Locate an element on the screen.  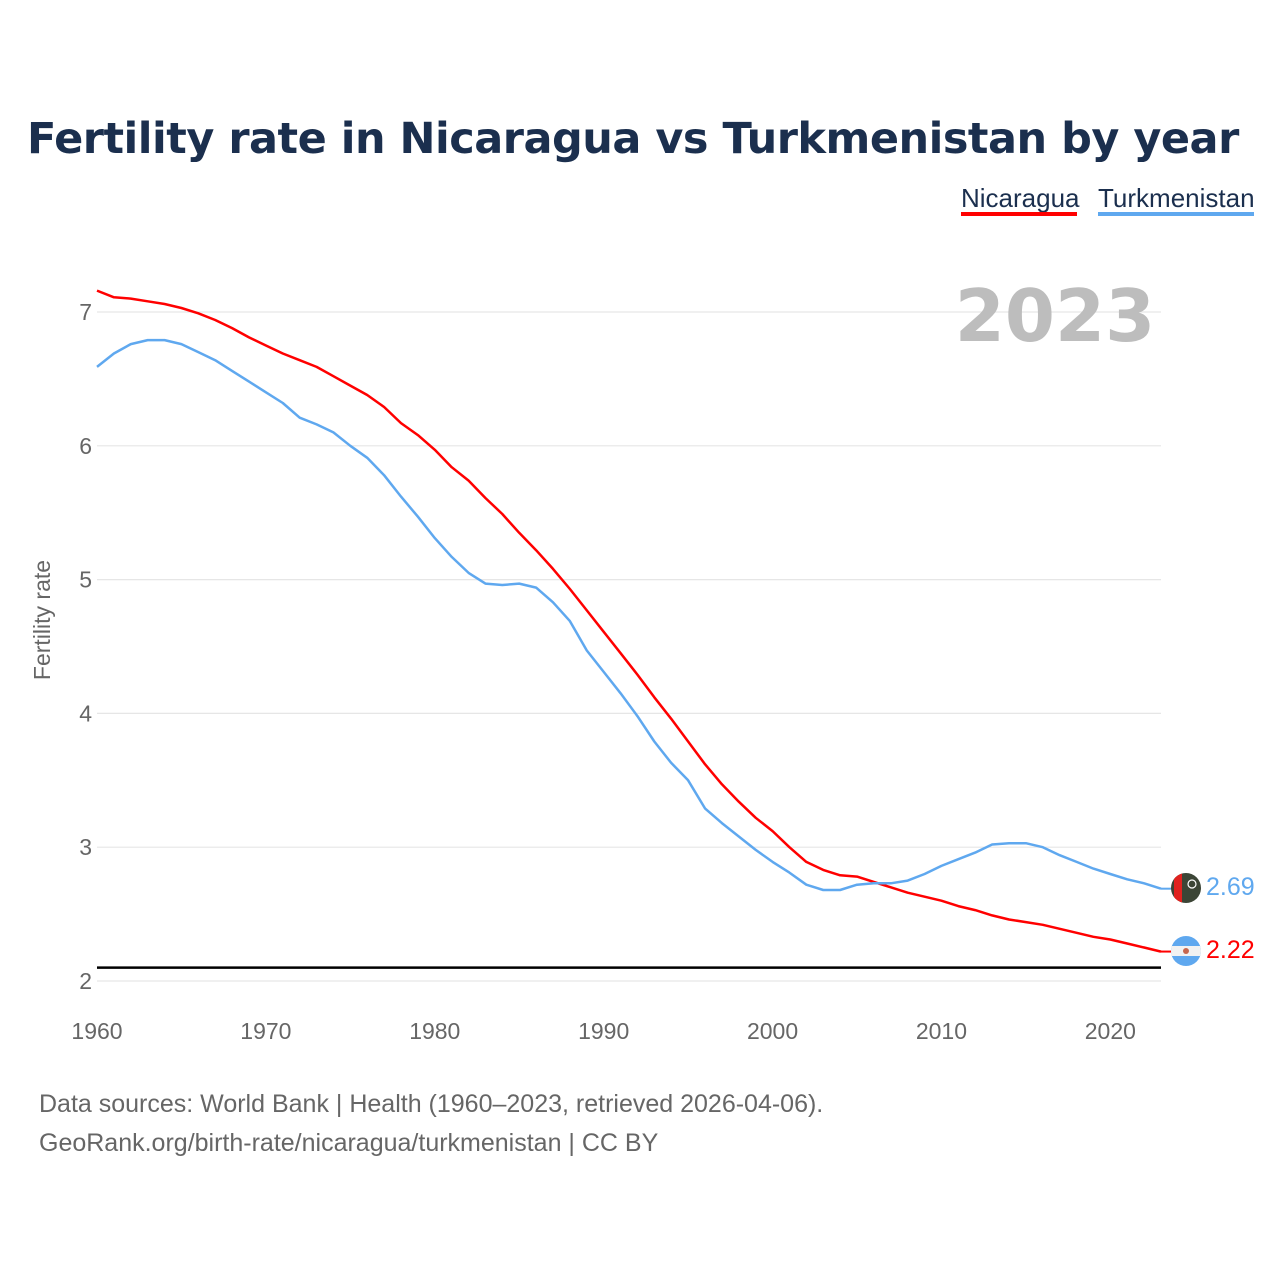
x-tick-label: 1990 is located at coordinates (603, 1031).